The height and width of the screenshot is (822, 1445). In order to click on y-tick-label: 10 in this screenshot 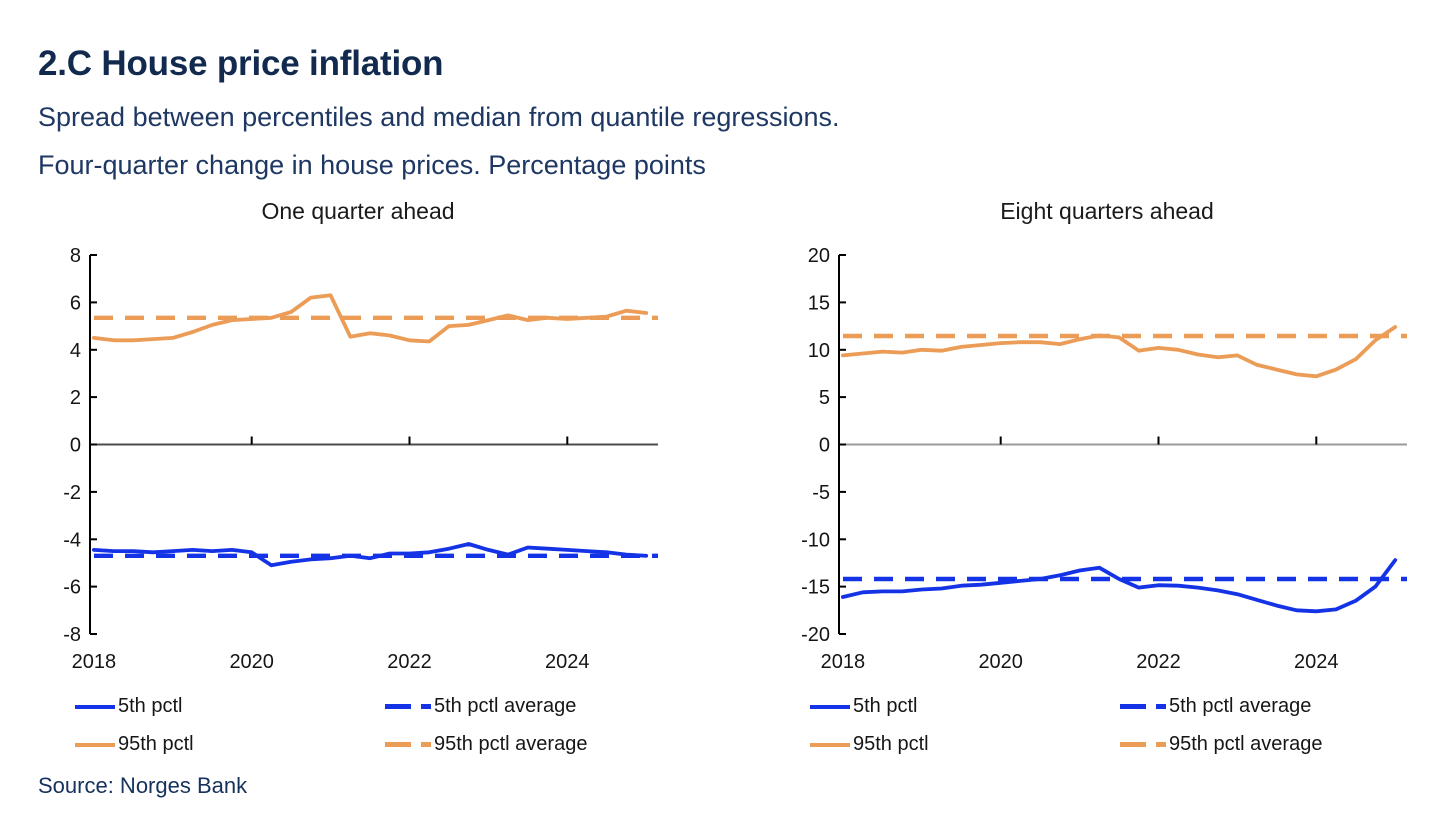, I will do `click(819, 351)`.